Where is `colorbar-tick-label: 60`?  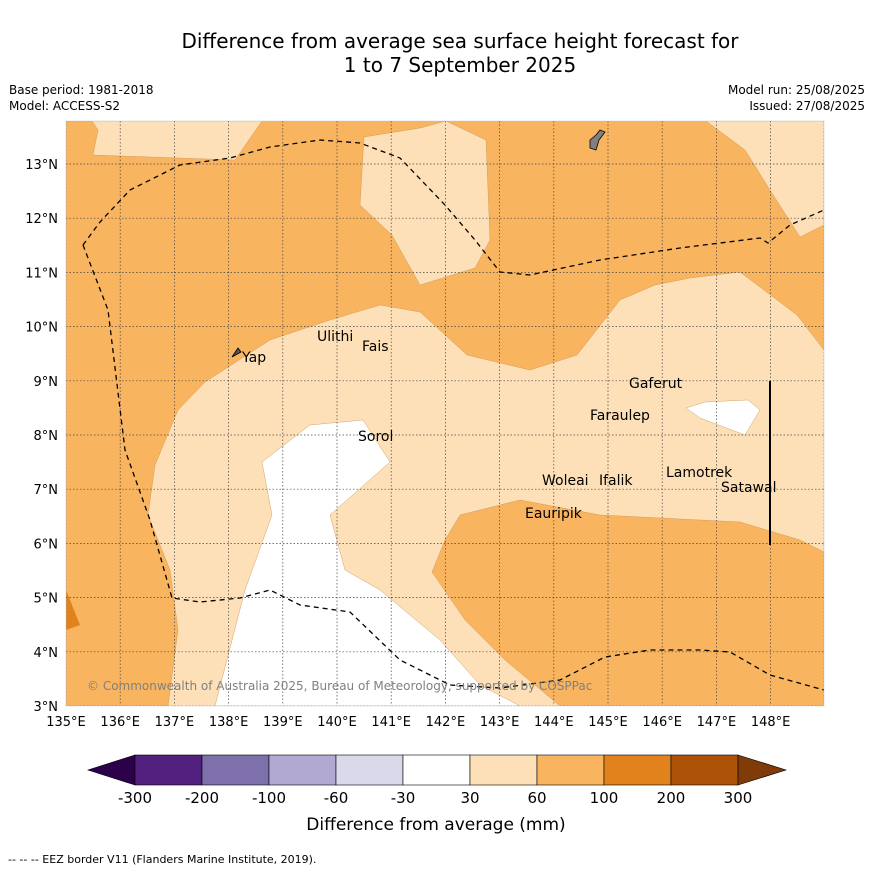
colorbar-tick-label: 60 is located at coordinates (536, 798).